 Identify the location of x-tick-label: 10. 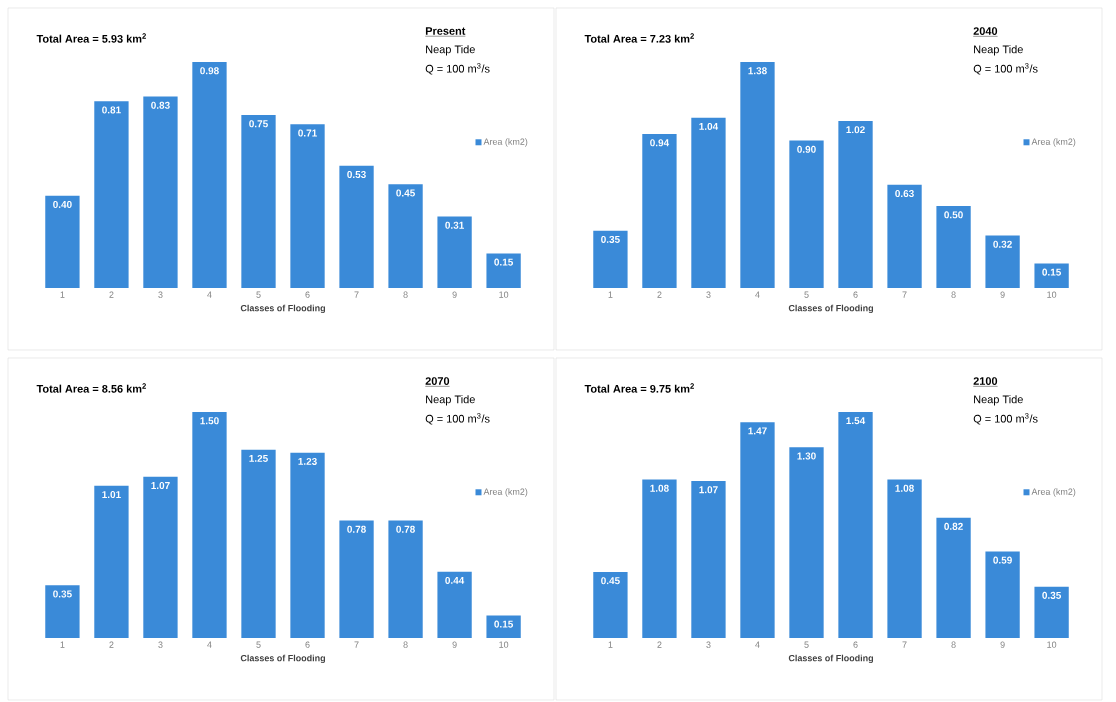
(504, 644).